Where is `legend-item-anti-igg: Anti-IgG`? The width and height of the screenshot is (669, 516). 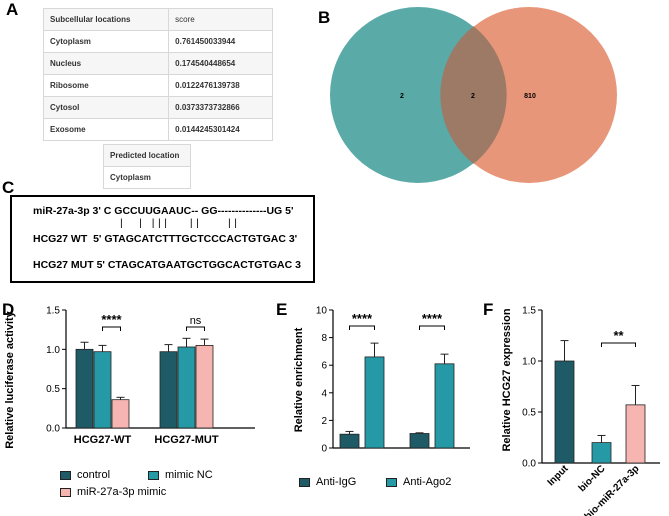
legend-item-anti-igg: Anti-IgG is located at coordinates (327, 482).